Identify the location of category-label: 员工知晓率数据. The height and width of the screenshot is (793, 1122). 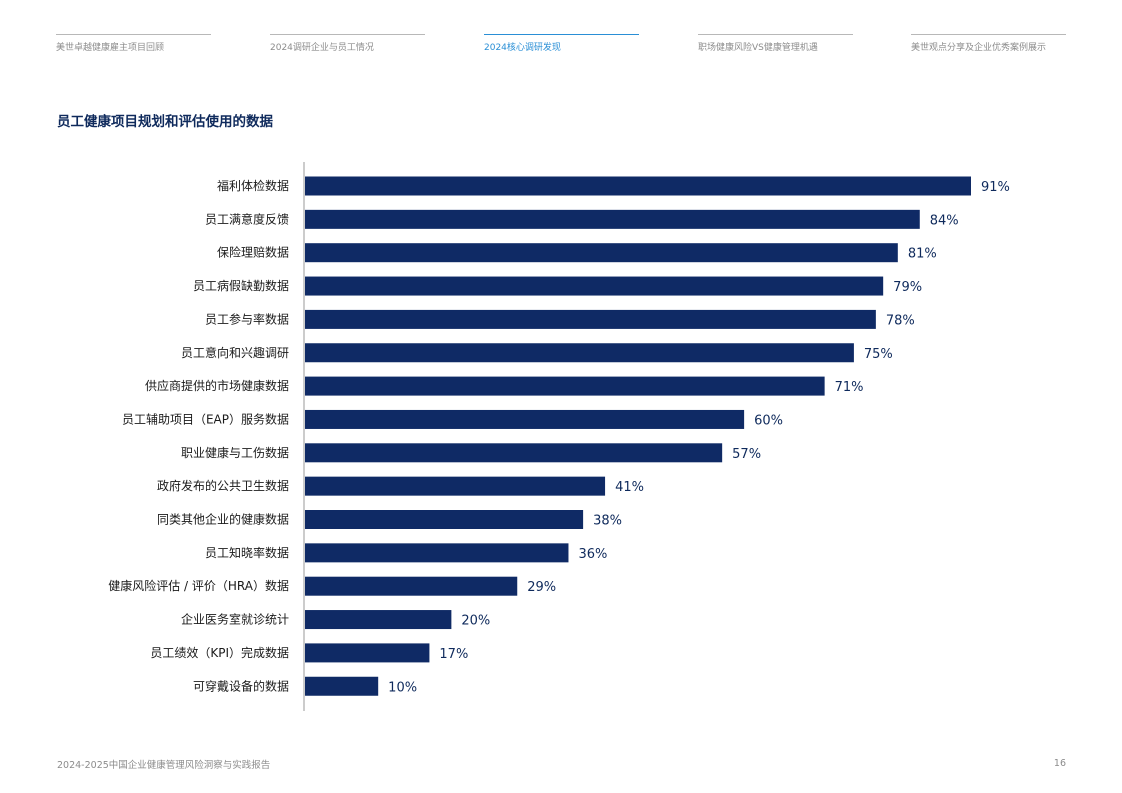
(247, 552).